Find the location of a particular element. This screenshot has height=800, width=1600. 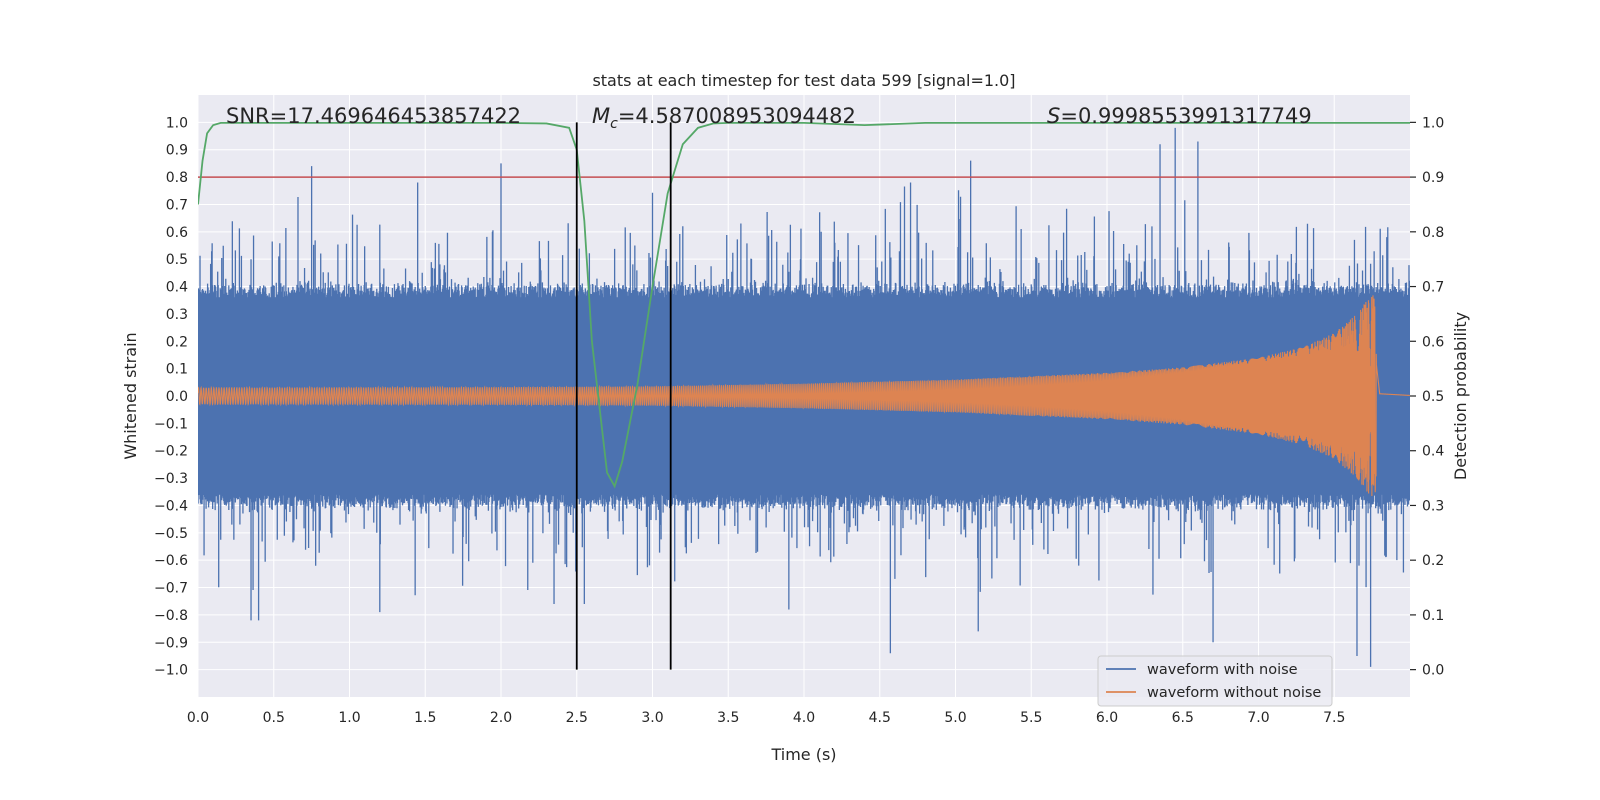

x-tick-label: 1.0 is located at coordinates (349, 718).